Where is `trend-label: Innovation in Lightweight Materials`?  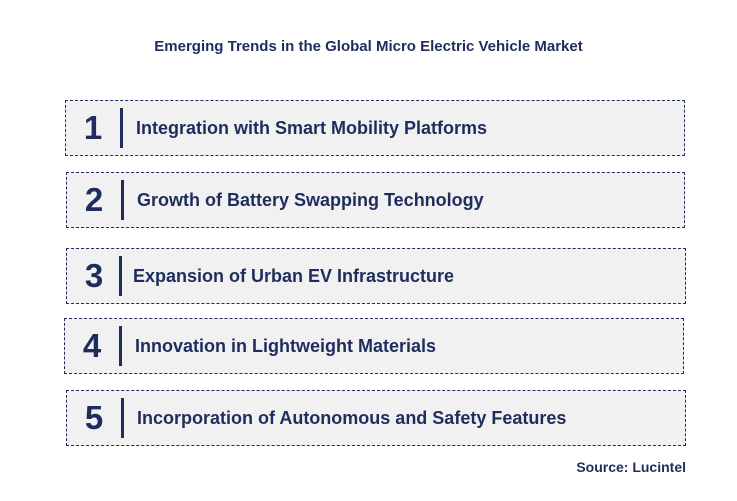
trend-label: Innovation in Lightweight Materials is located at coordinates (286, 345).